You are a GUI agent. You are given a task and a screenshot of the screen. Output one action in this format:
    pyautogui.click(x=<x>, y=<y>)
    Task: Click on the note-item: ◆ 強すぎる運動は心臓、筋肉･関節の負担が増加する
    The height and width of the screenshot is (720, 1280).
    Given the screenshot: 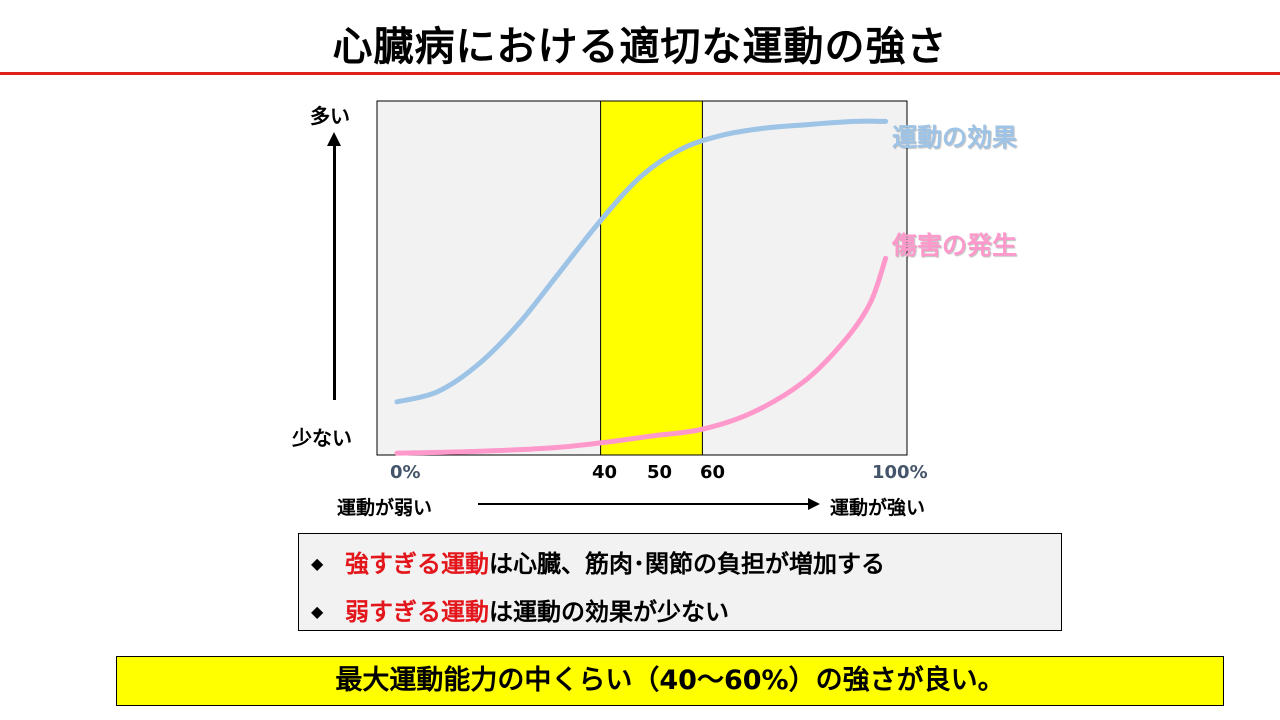 What is the action you would take?
    pyautogui.click(x=598, y=561)
    